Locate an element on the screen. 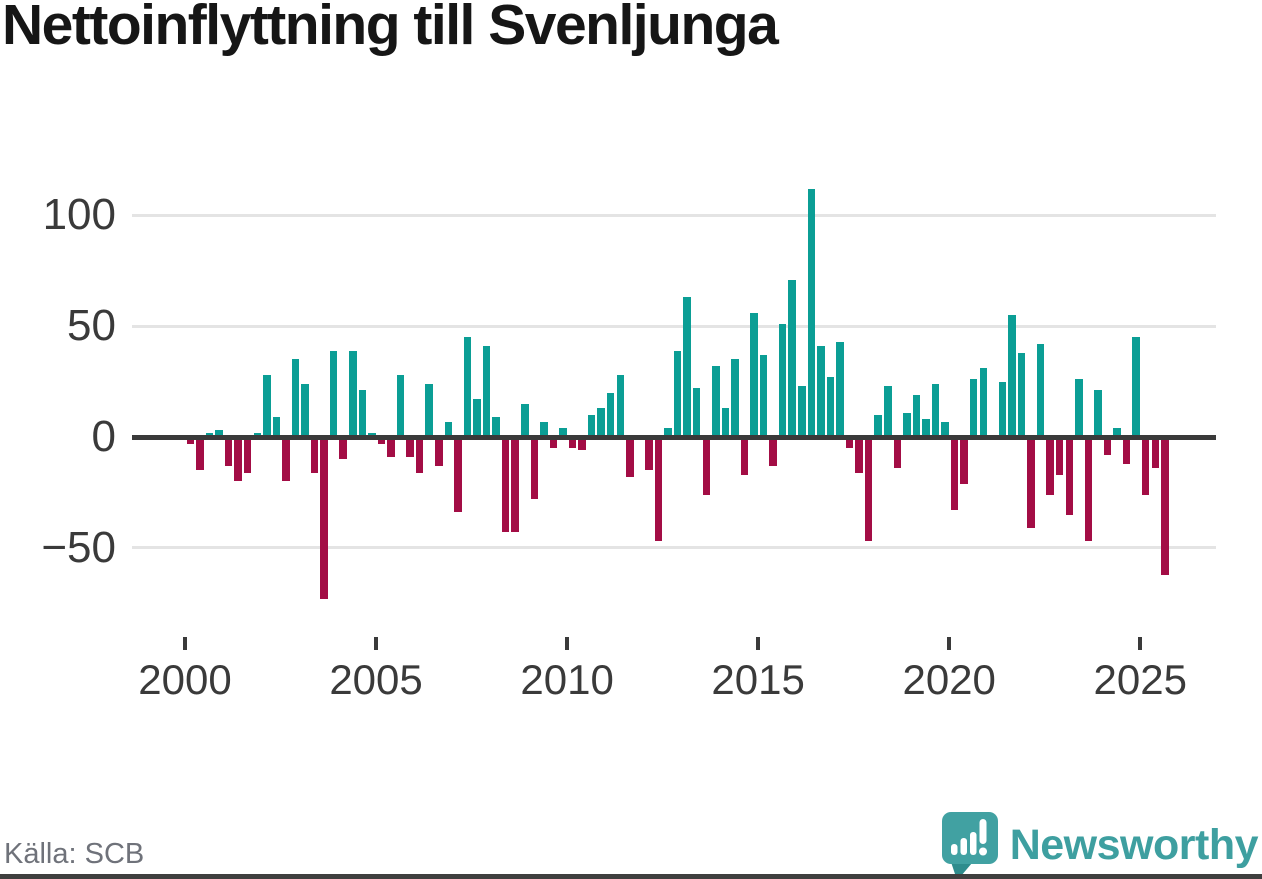 This screenshot has height=879, width=1262. chart-title: Nettoinflyttning till Svenljunga is located at coordinates (390, 28).